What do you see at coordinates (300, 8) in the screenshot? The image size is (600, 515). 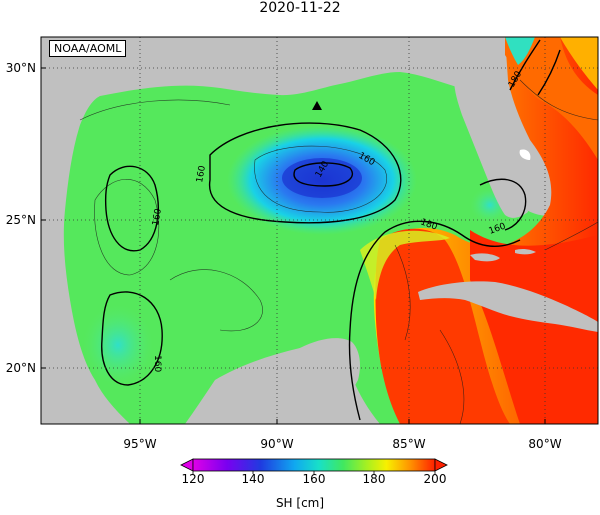 I see `map-title: 2020-11-22` at bounding box center [300, 8].